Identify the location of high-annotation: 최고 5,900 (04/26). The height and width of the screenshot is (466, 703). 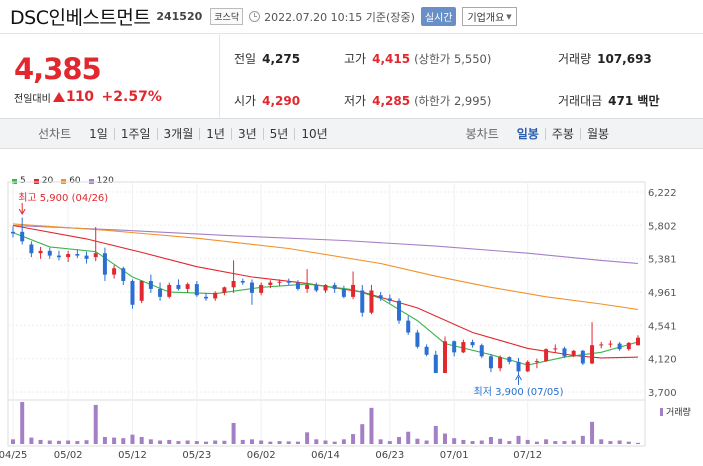
(63, 198).